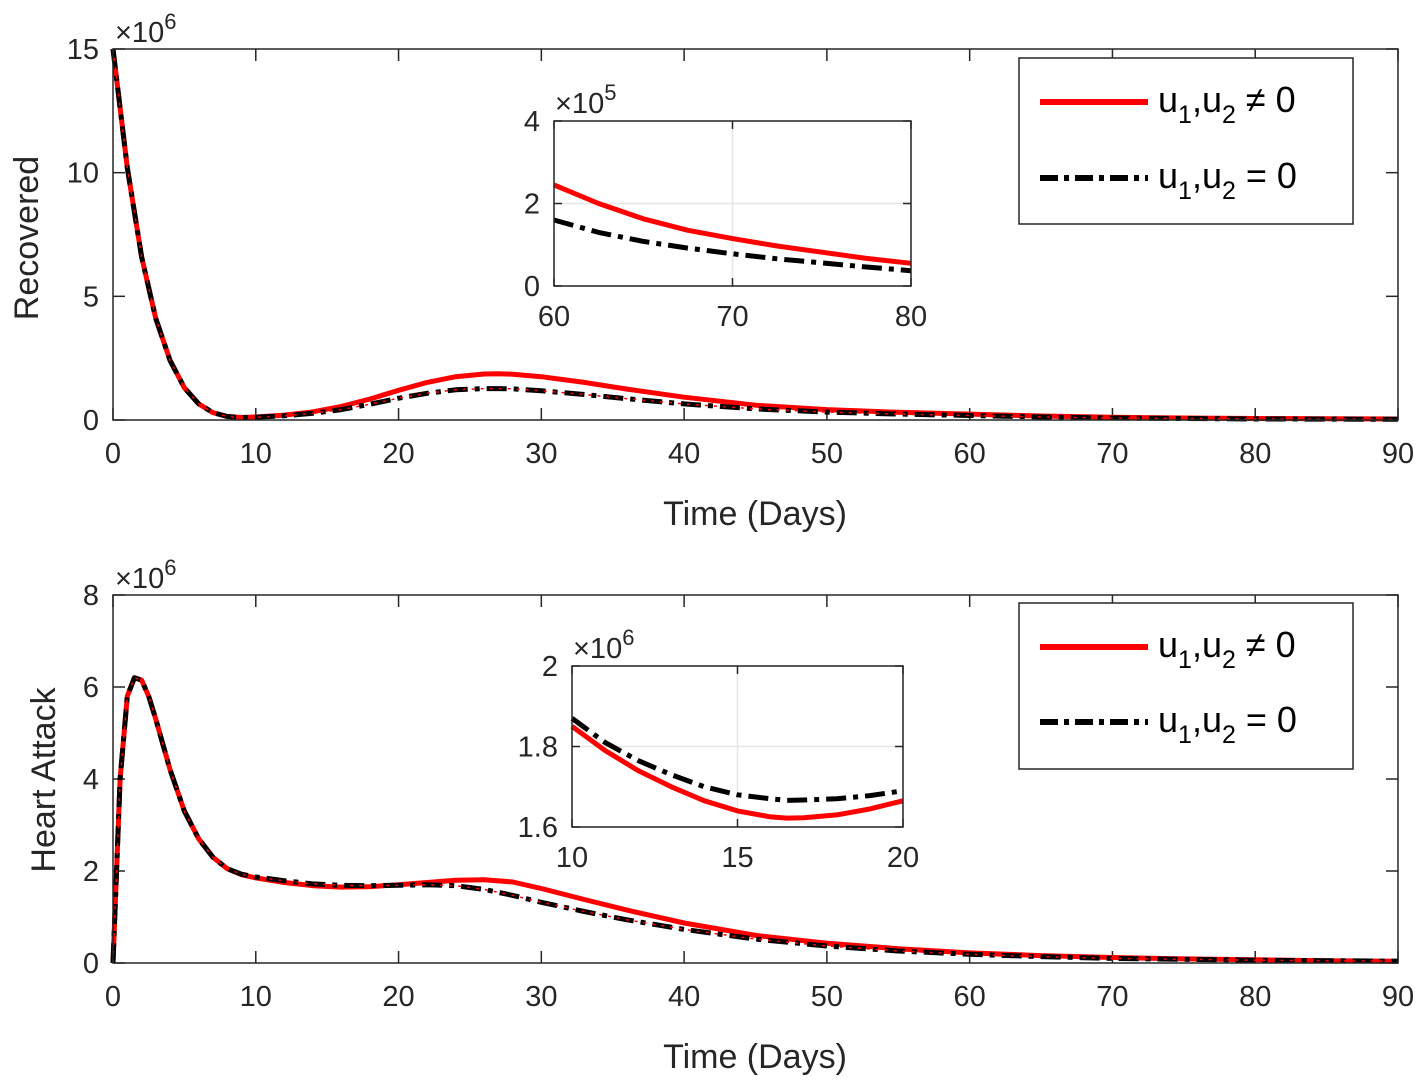  I want to click on inset-plot: 60 70 80 0 2 4 ×10⁵, so click(725, 206).